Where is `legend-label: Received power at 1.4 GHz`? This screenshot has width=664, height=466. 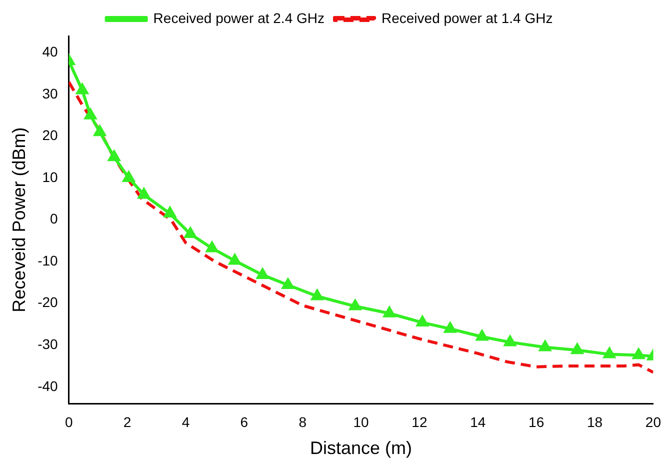 legend-label: Received power at 1.4 GHz is located at coordinates (467, 18).